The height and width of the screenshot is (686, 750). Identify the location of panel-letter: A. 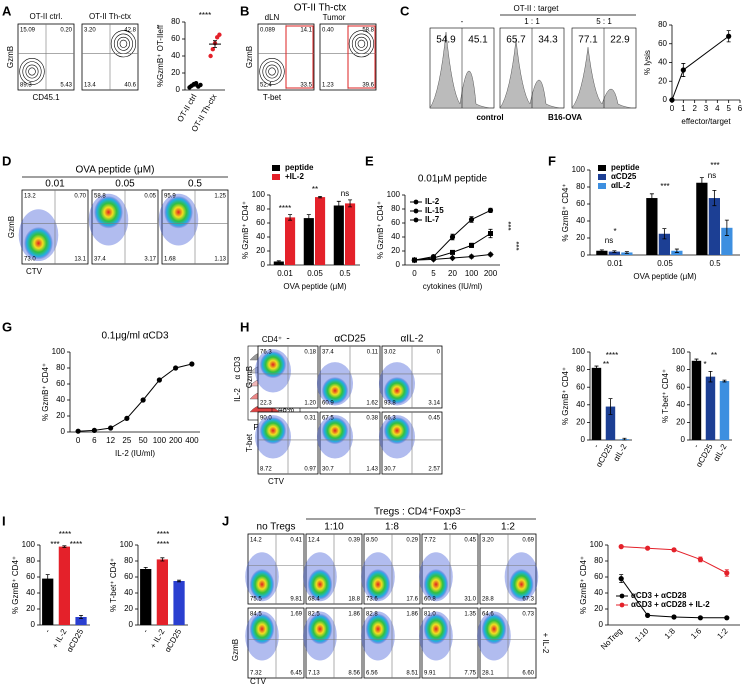
(7, 10).